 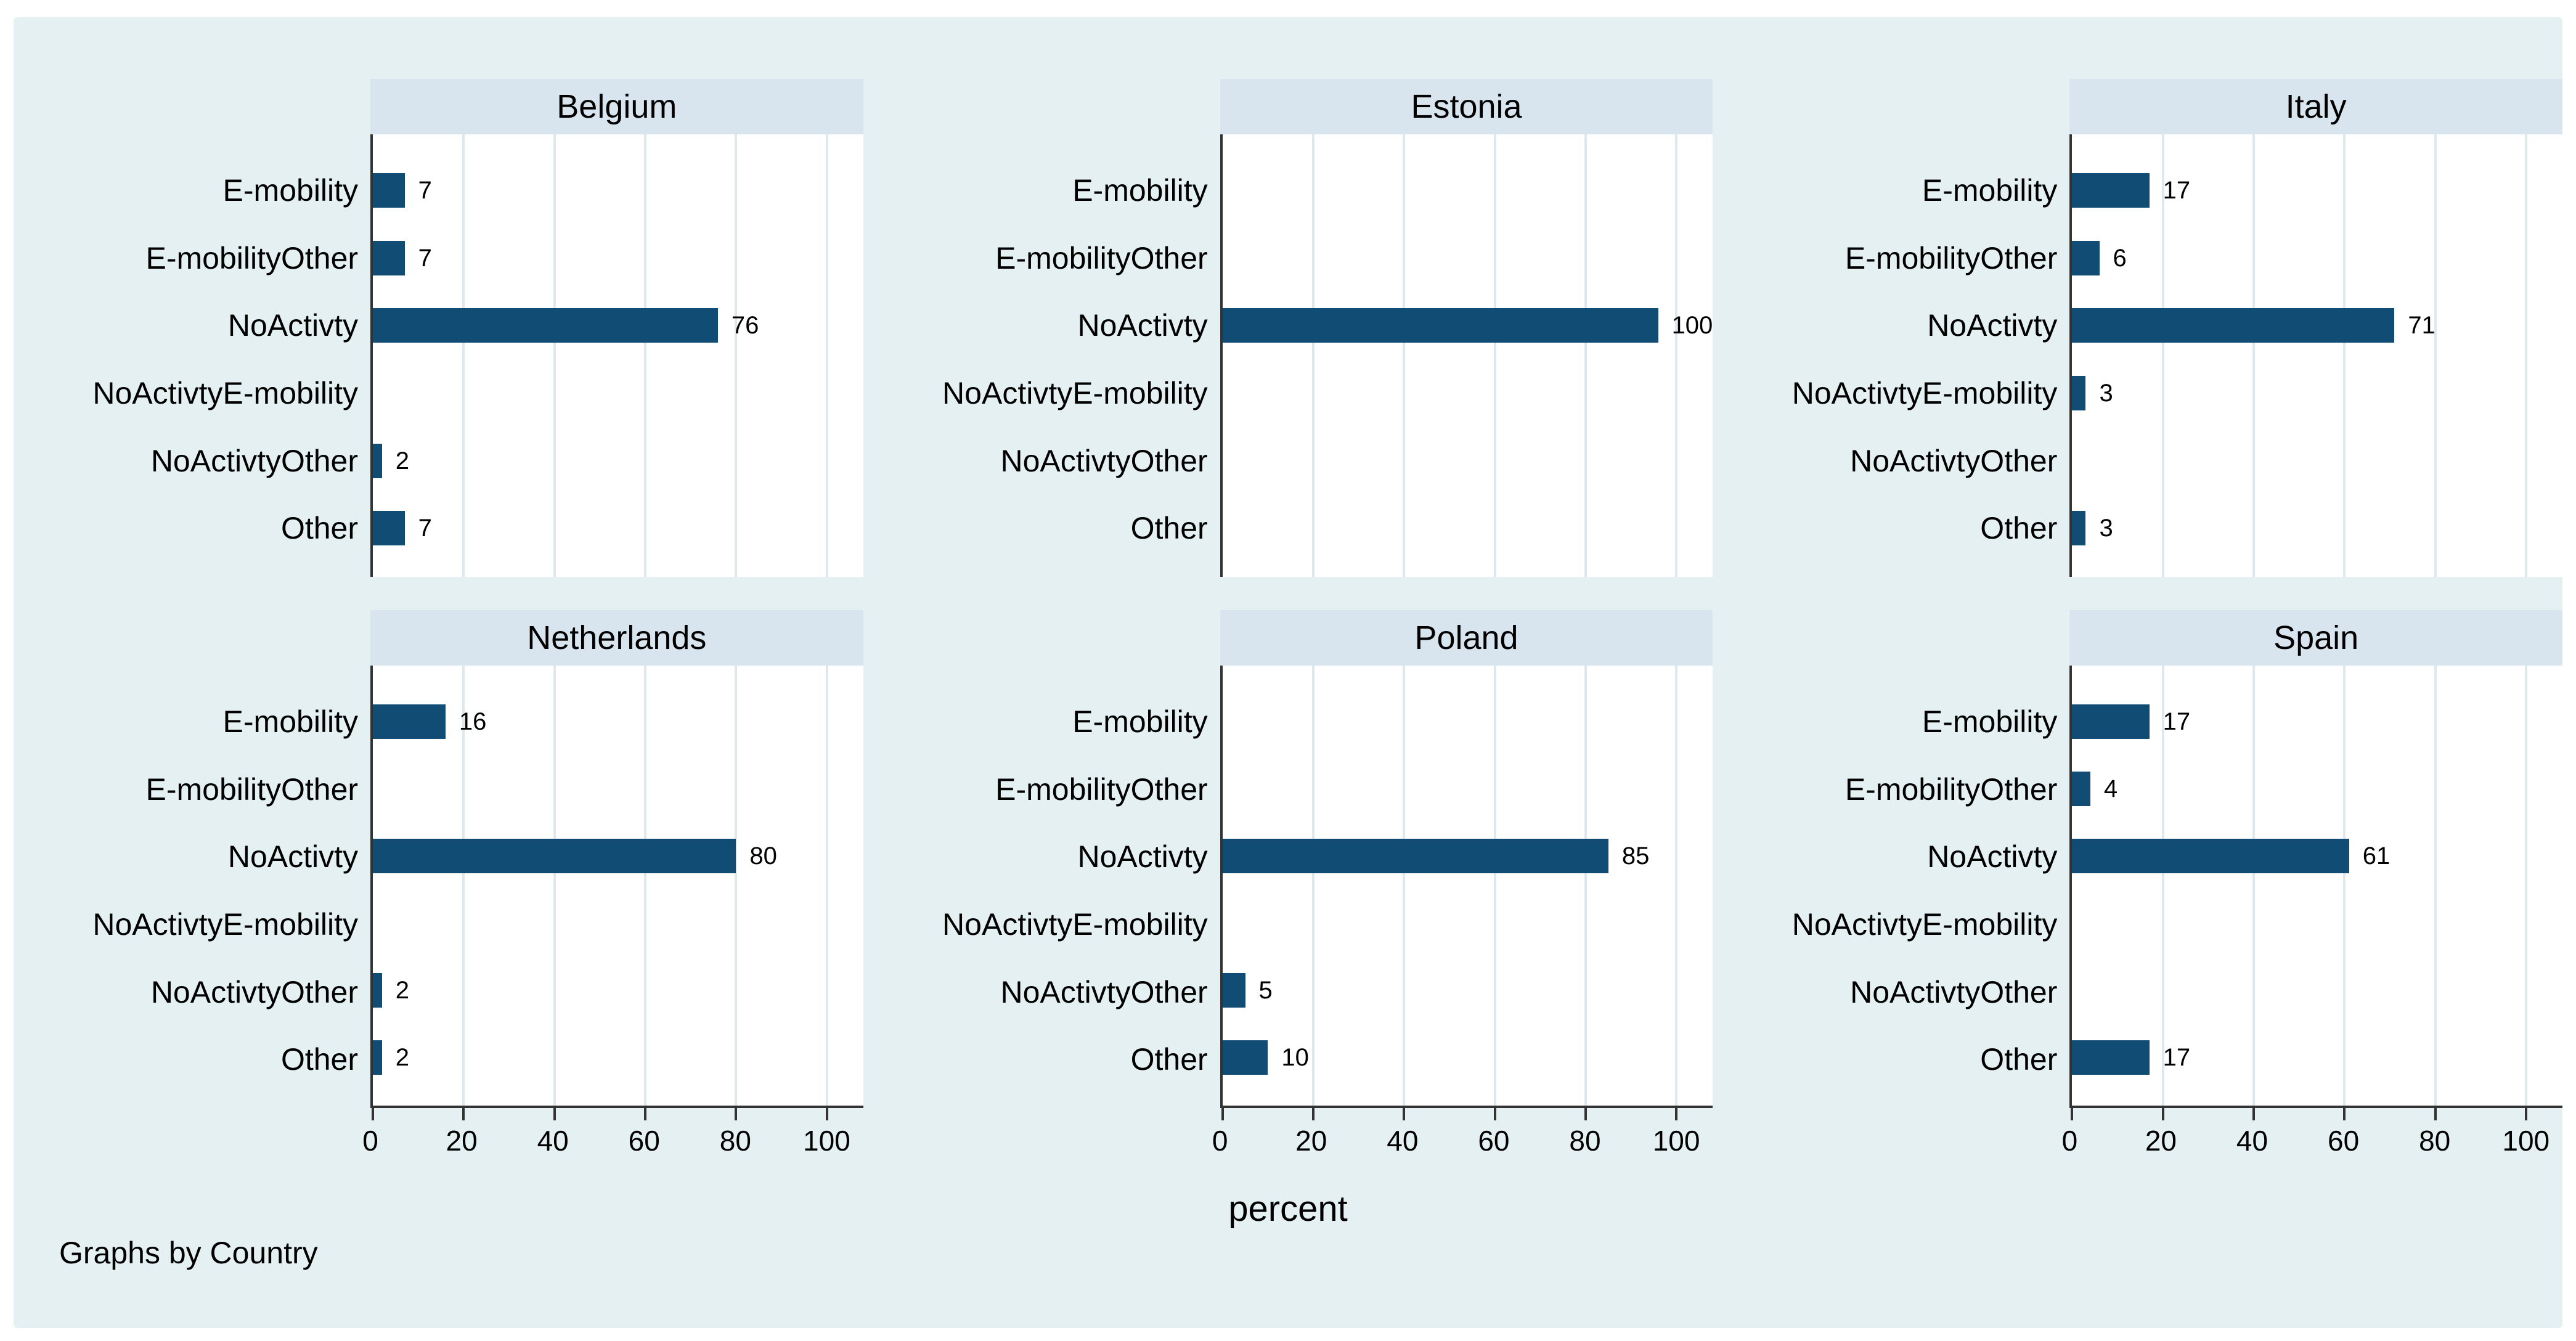 I want to click on plot-area: 17 6 71 3 3, so click(x=2316, y=355).